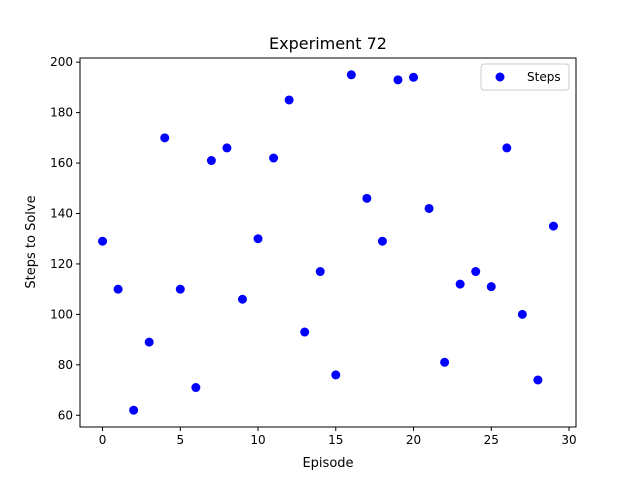  Describe the element at coordinates (413, 440) in the screenshot. I see `x-tick-label: 20` at that location.